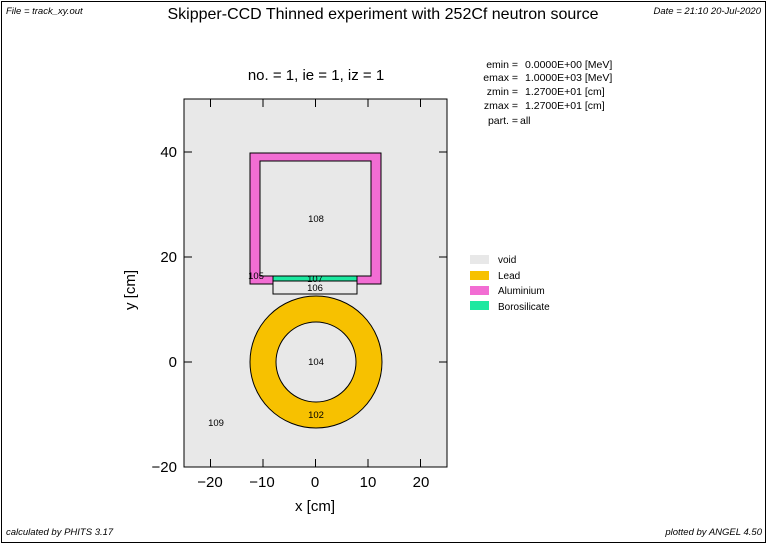 The image size is (767, 544). I want to click on aluminium-box, so click(315, 218).